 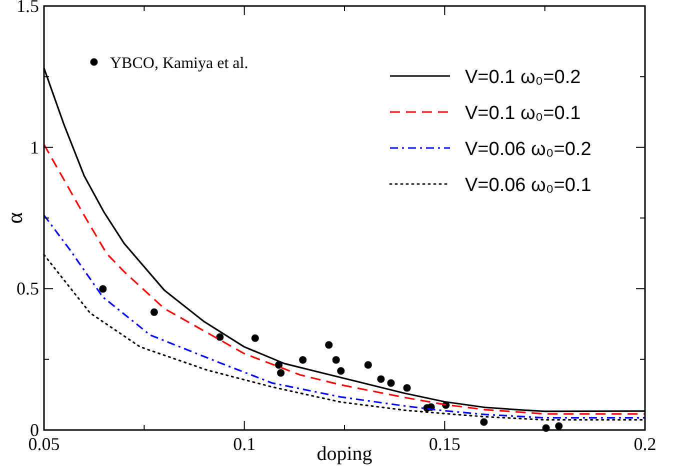 I want to click on y-tick-label: 1, so click(x=34, y=147).